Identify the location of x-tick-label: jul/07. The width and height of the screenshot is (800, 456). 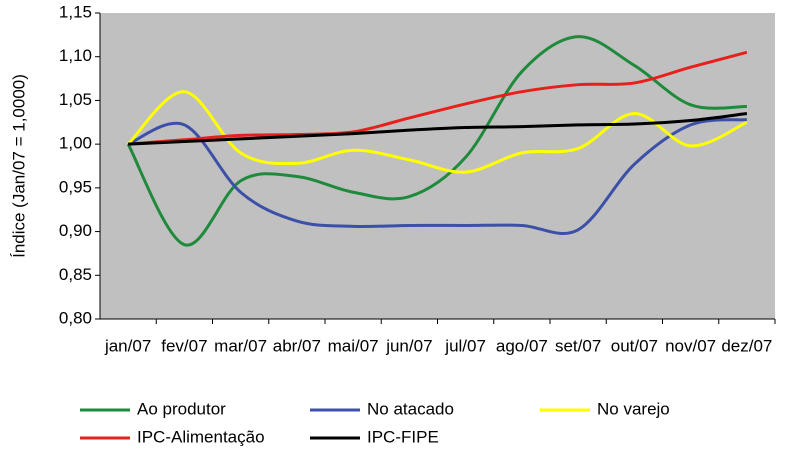
(465, 345).